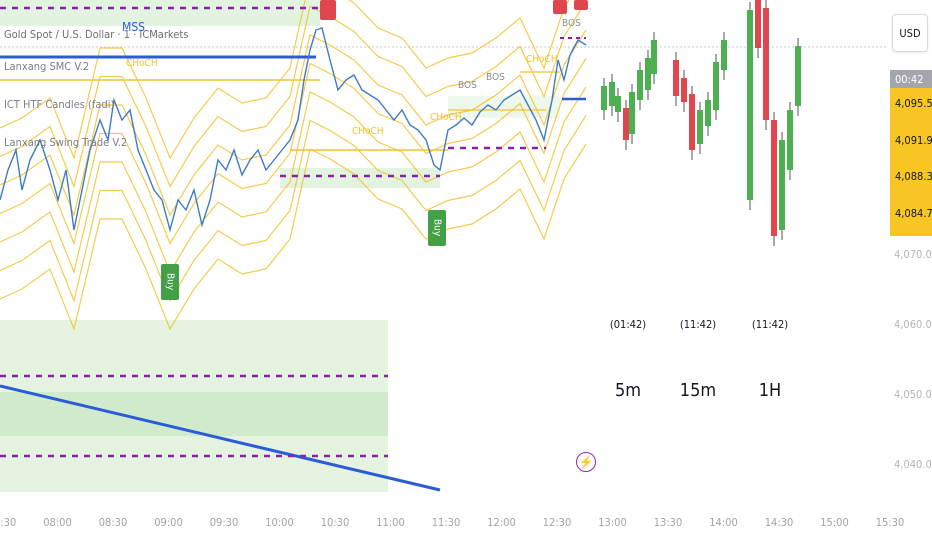 The height and width of the screenshot is (550, 932). I want to click on price-label-highlight: 00:42, so click(911, 79).